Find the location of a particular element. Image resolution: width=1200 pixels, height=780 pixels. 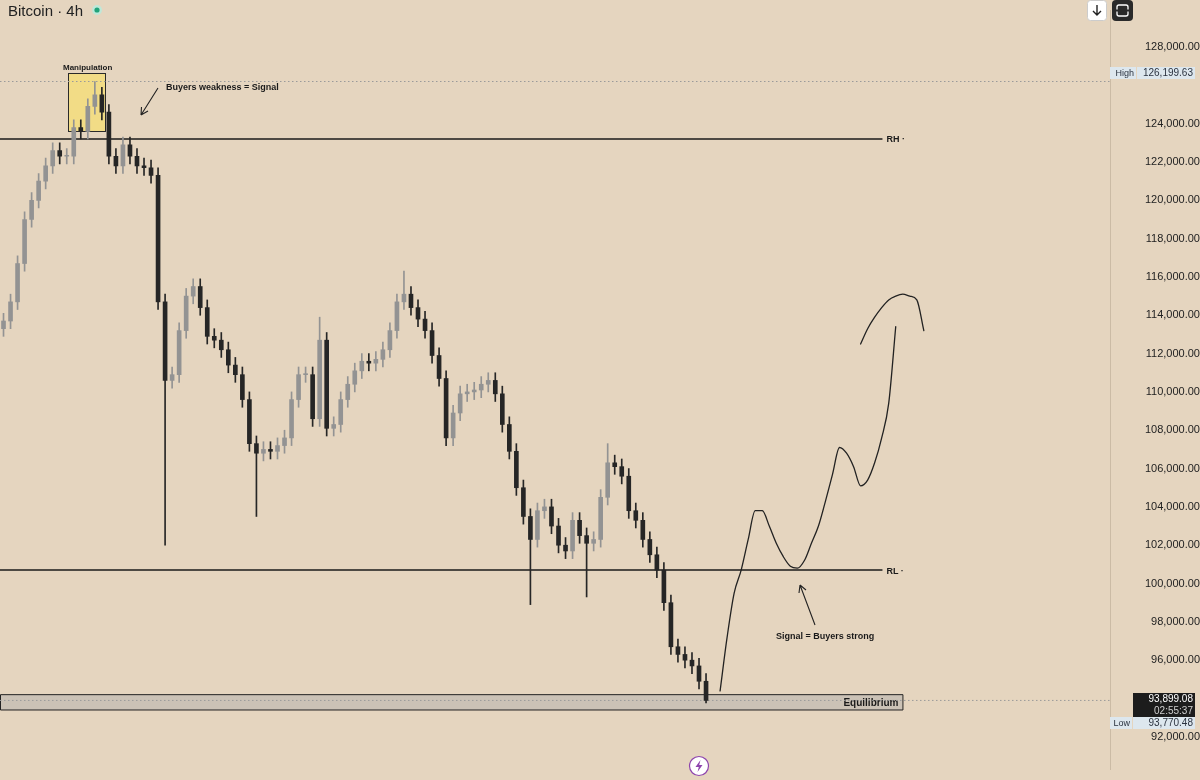

y-tick-label: 102,000.00 is located at coordinates (1172, 544).